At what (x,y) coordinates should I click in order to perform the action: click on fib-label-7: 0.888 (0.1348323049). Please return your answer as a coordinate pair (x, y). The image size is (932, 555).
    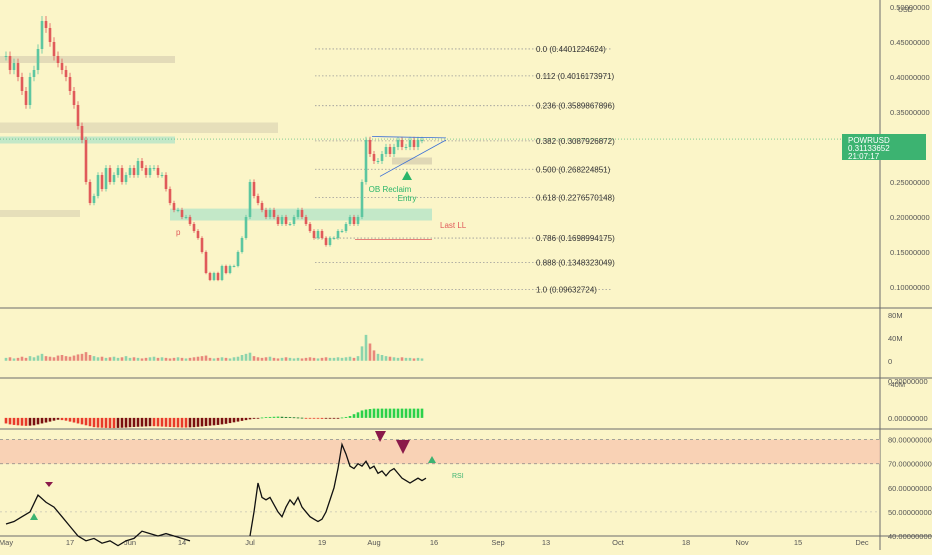
    Looking at the image, I should click on (575, 263).